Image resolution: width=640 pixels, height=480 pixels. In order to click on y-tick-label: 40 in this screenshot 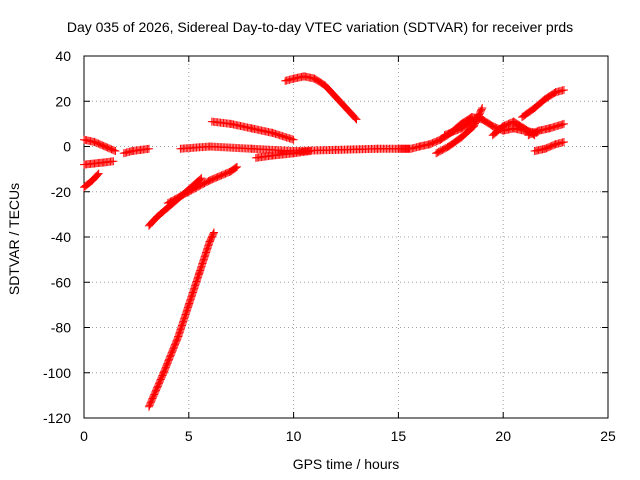, I will do `click(63, 56)`.